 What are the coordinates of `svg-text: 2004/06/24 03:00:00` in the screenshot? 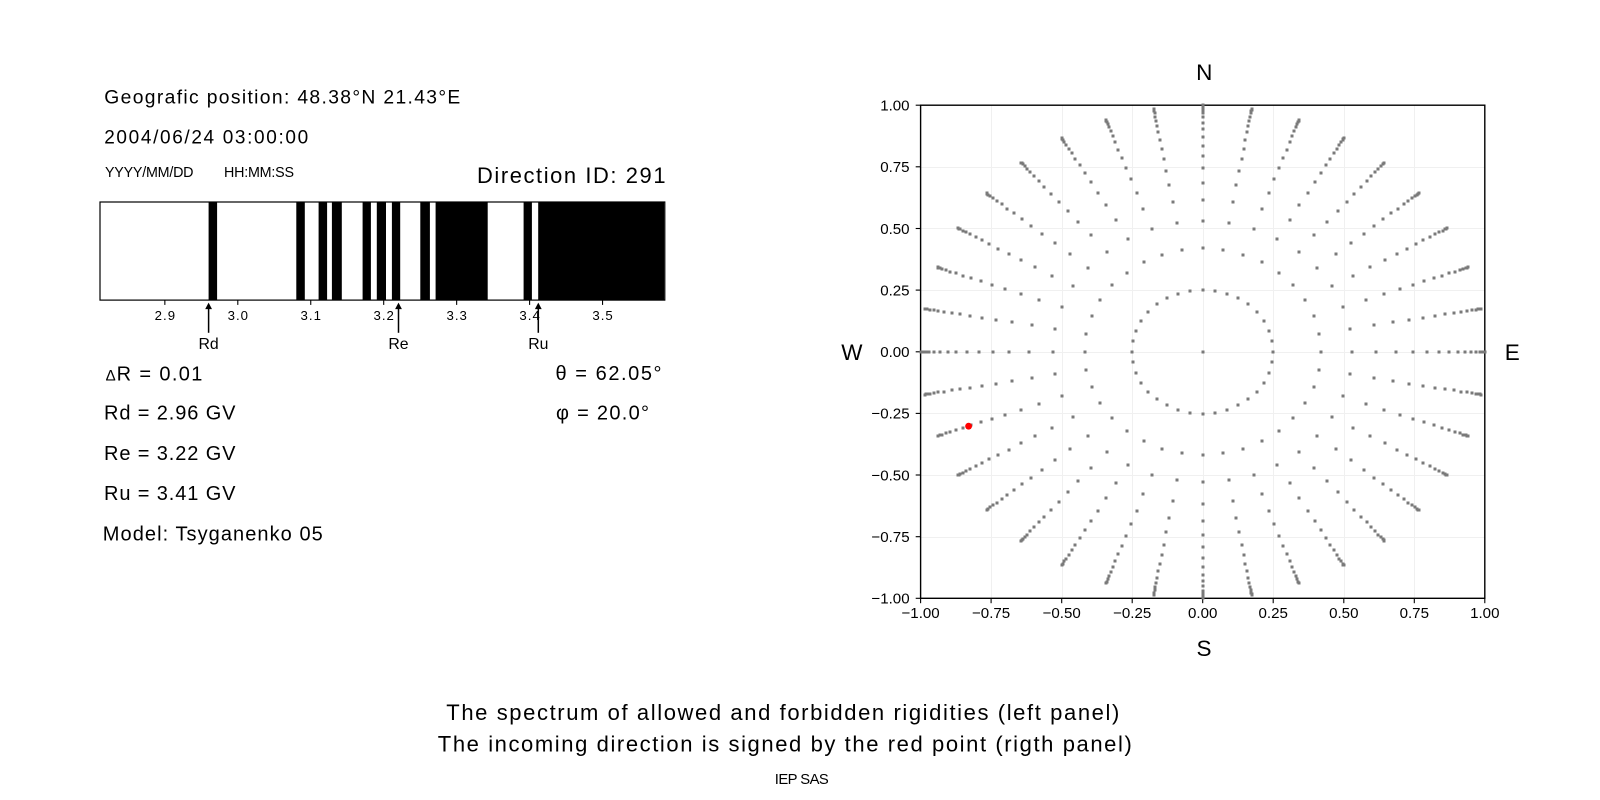 It's located at (206, 138).